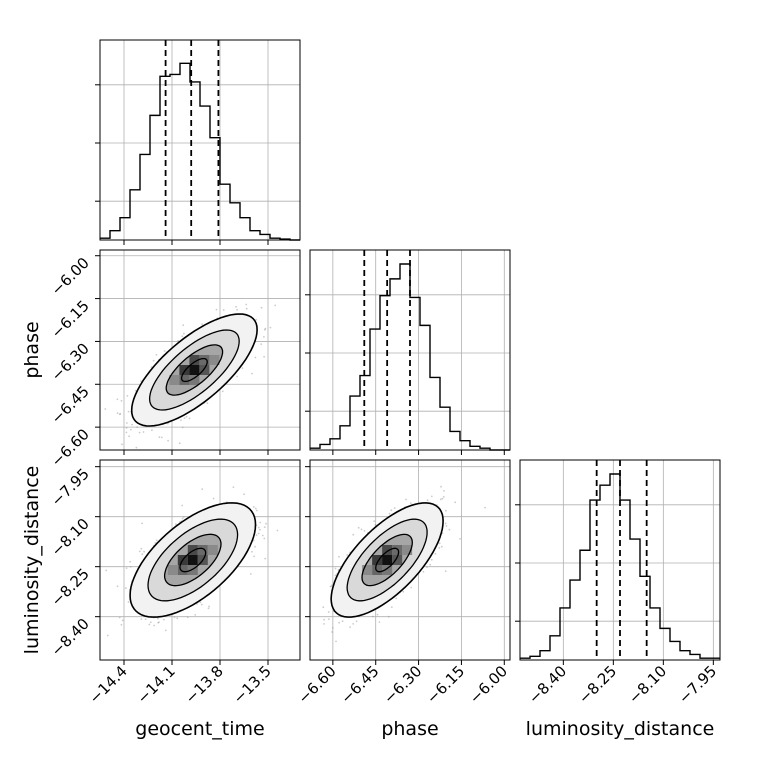 The image size is (760, 760). What do you see at coordinates (70, 404) in the screenshot?
I see `y-tick-label: −6.45` at bounding box center [70, 404].